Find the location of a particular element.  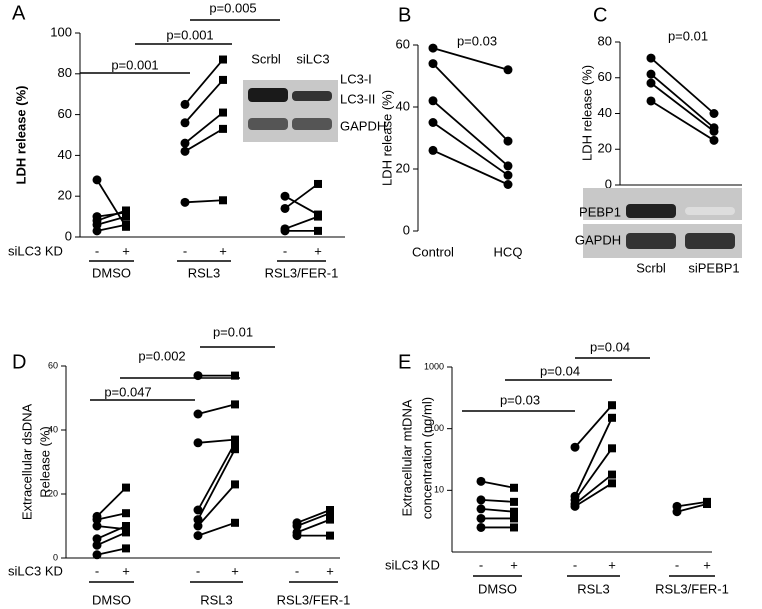

panel-label: C is located at coordinates (600, 15).